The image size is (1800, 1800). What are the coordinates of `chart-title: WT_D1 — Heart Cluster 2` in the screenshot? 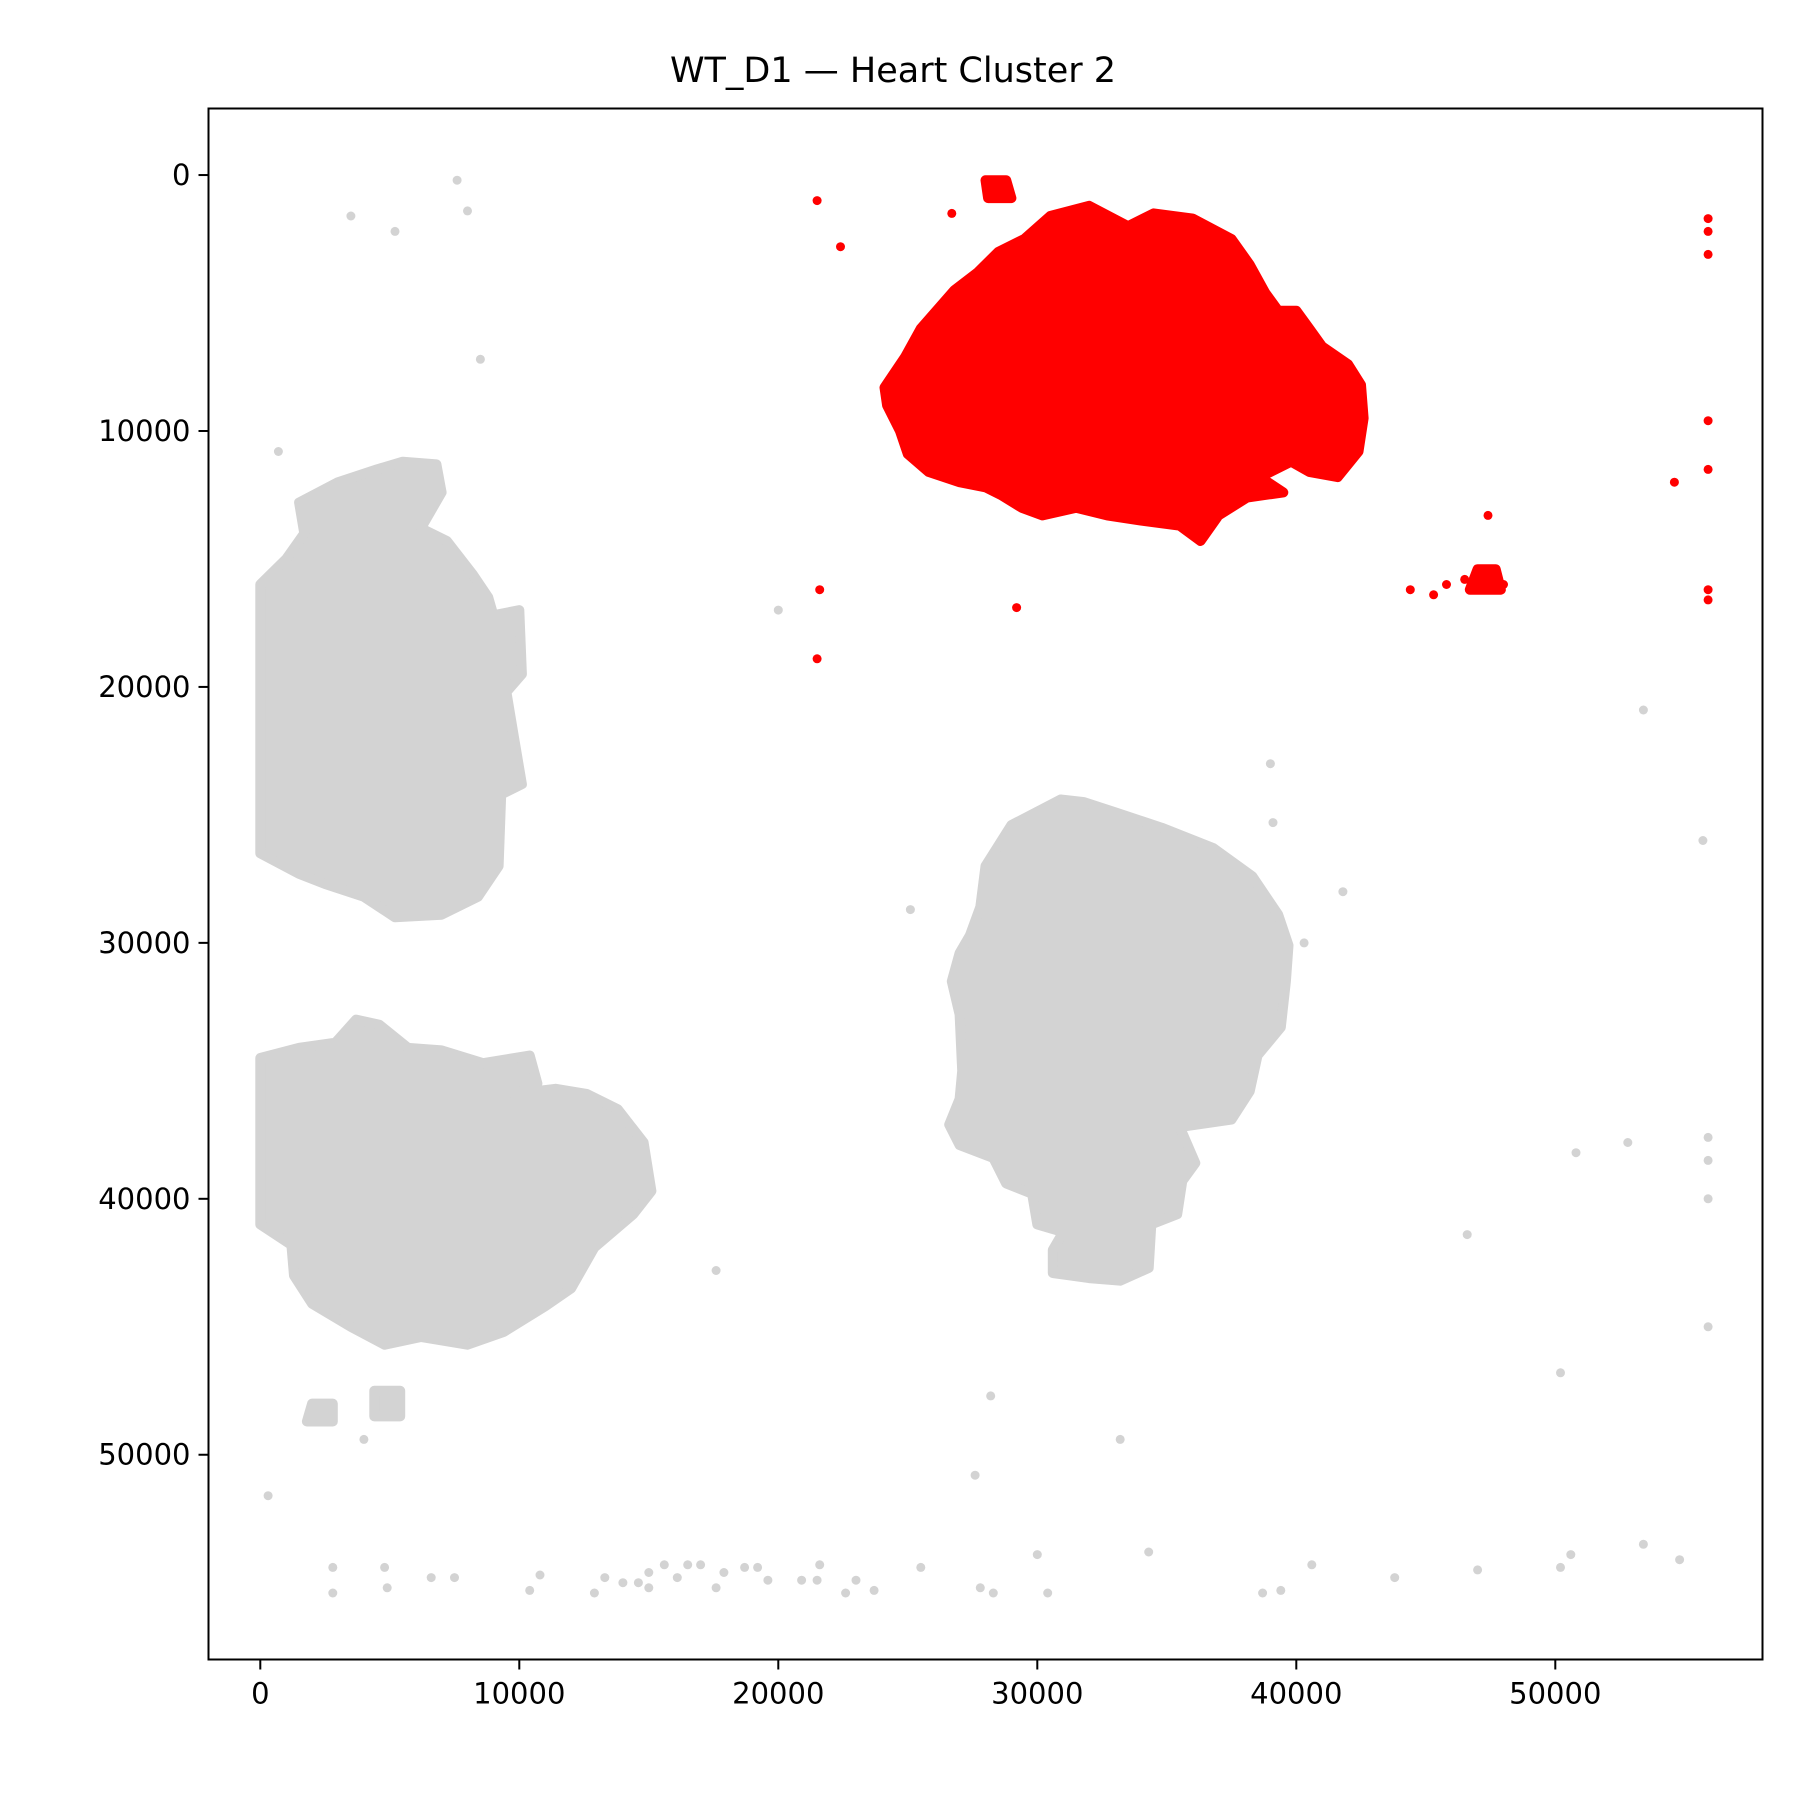 It's located at (893, 71).